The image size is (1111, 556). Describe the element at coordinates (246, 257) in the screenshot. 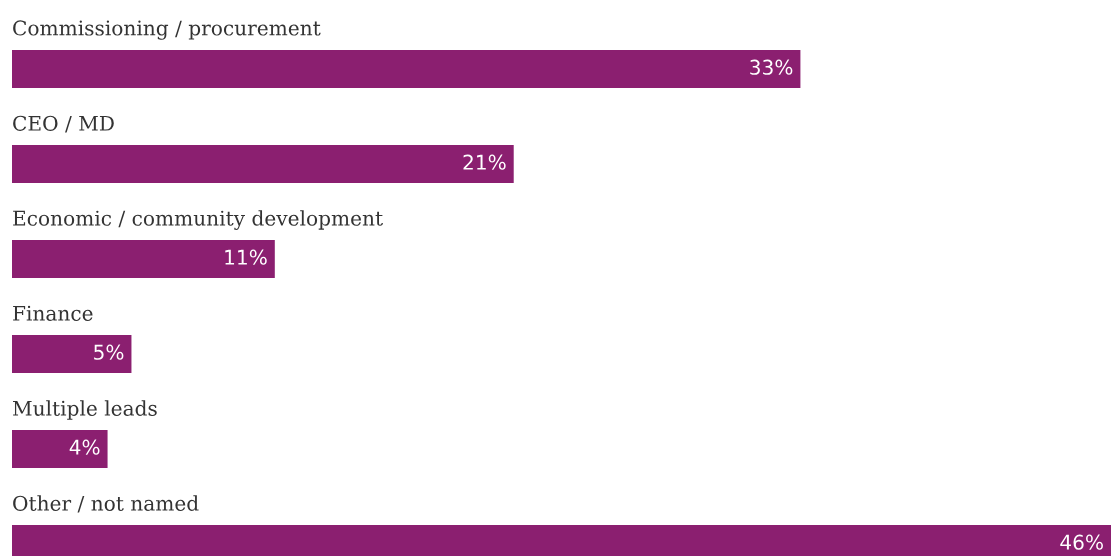

I see `data-label: 11%` at that location.